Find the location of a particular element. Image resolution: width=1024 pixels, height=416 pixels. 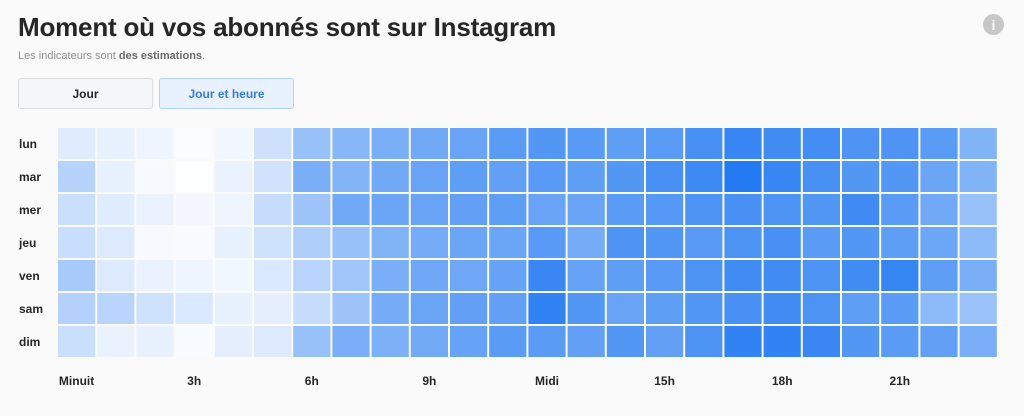

row-label-dim: dim is located at coordinates (30, 342).